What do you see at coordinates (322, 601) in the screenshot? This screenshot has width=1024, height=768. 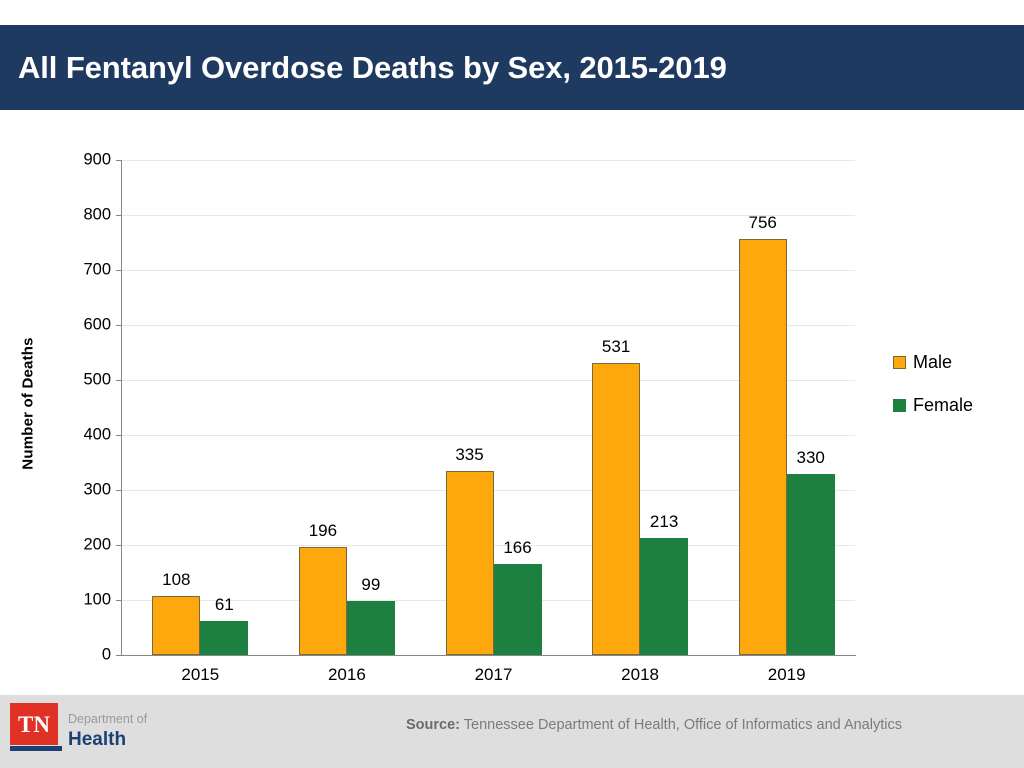 I see `bar-male-2016` at bounding box center [322, 601].